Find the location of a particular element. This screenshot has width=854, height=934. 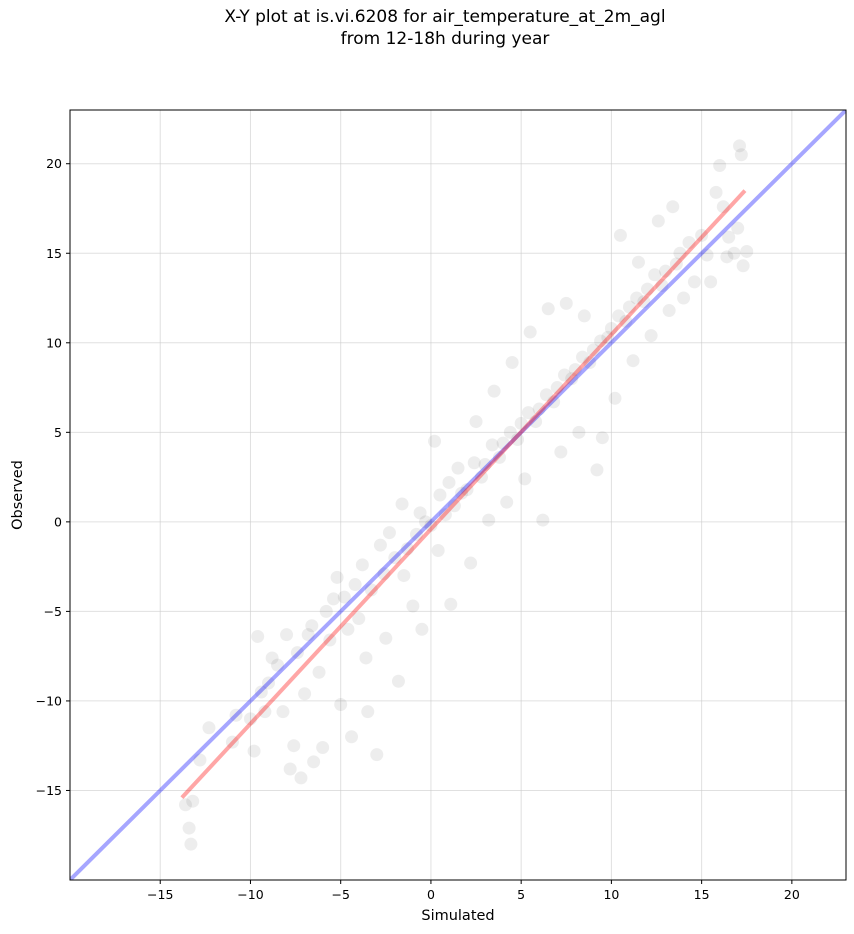

x-tick-label: 10 is located at coordinates (611, 894).